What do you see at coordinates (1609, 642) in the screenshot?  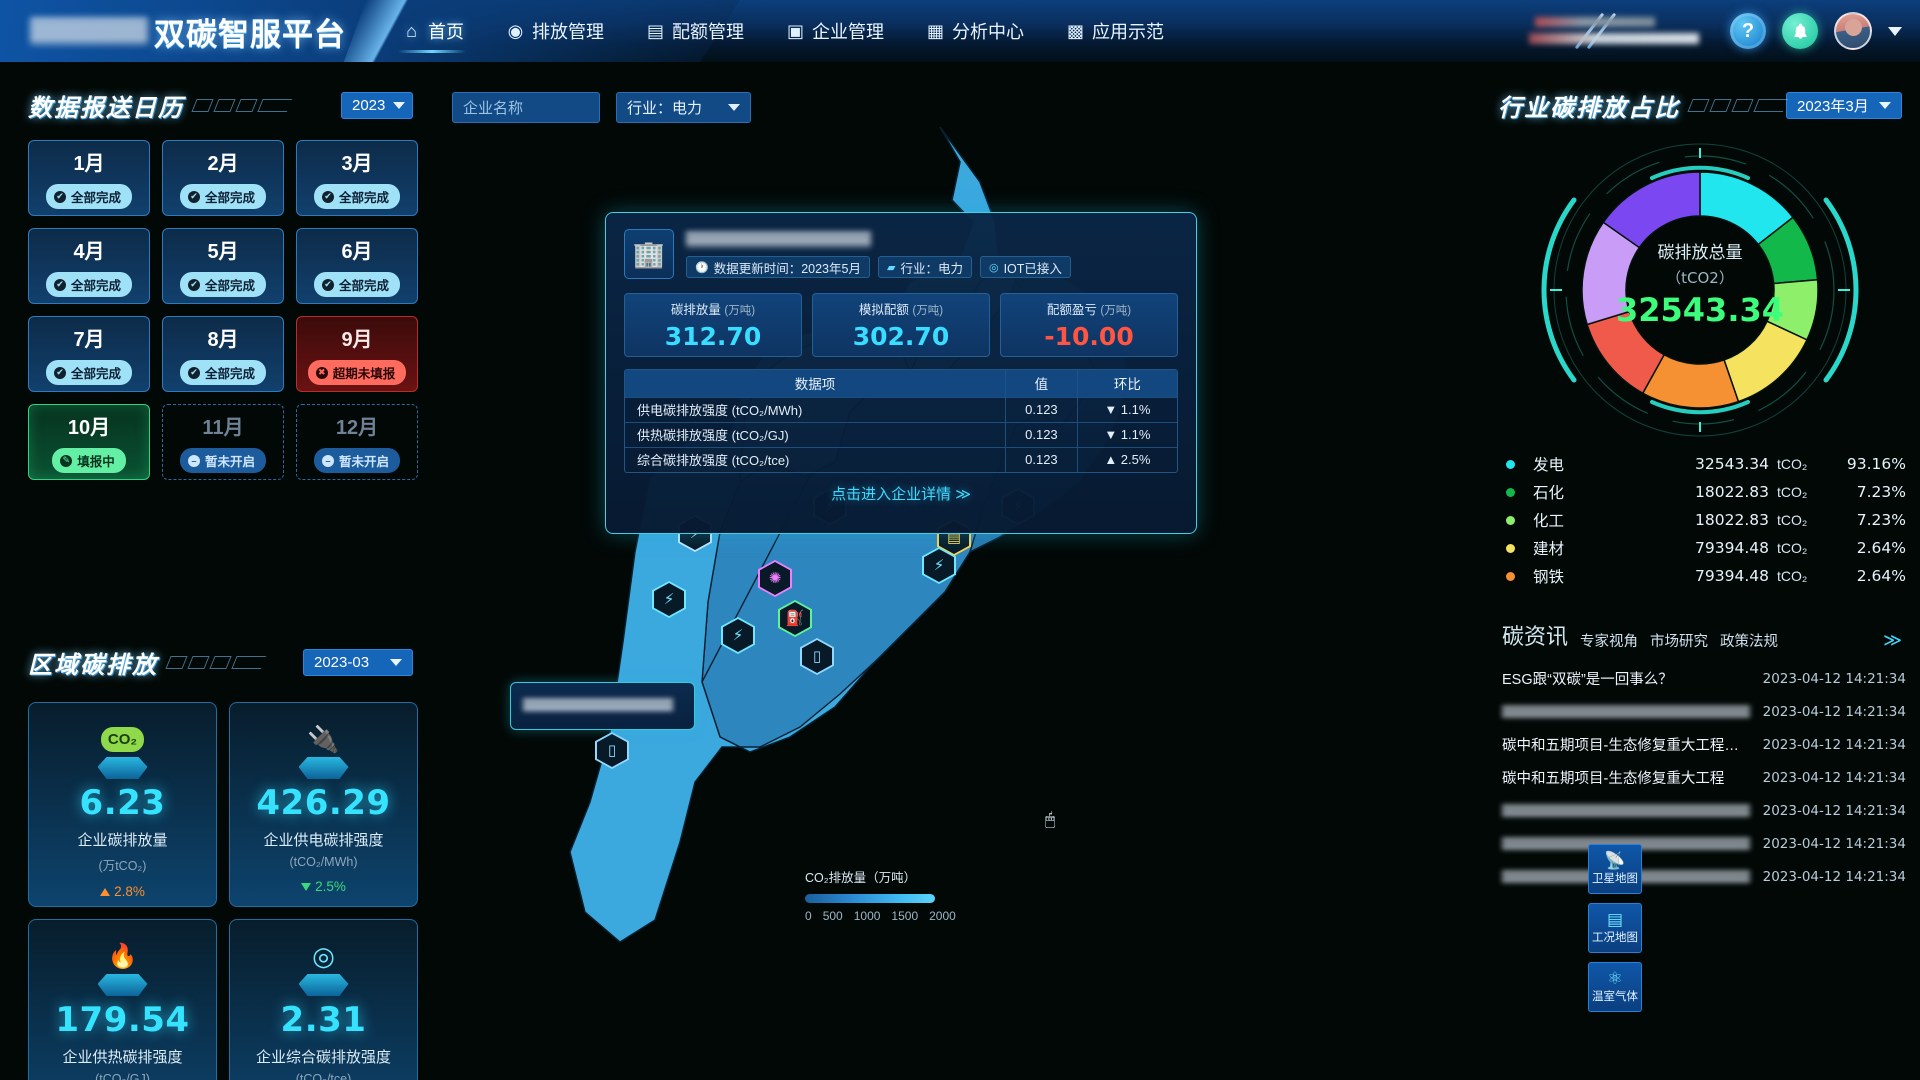 I see `news-tab-0: 专家视角` at bounding box center [1609, 642].